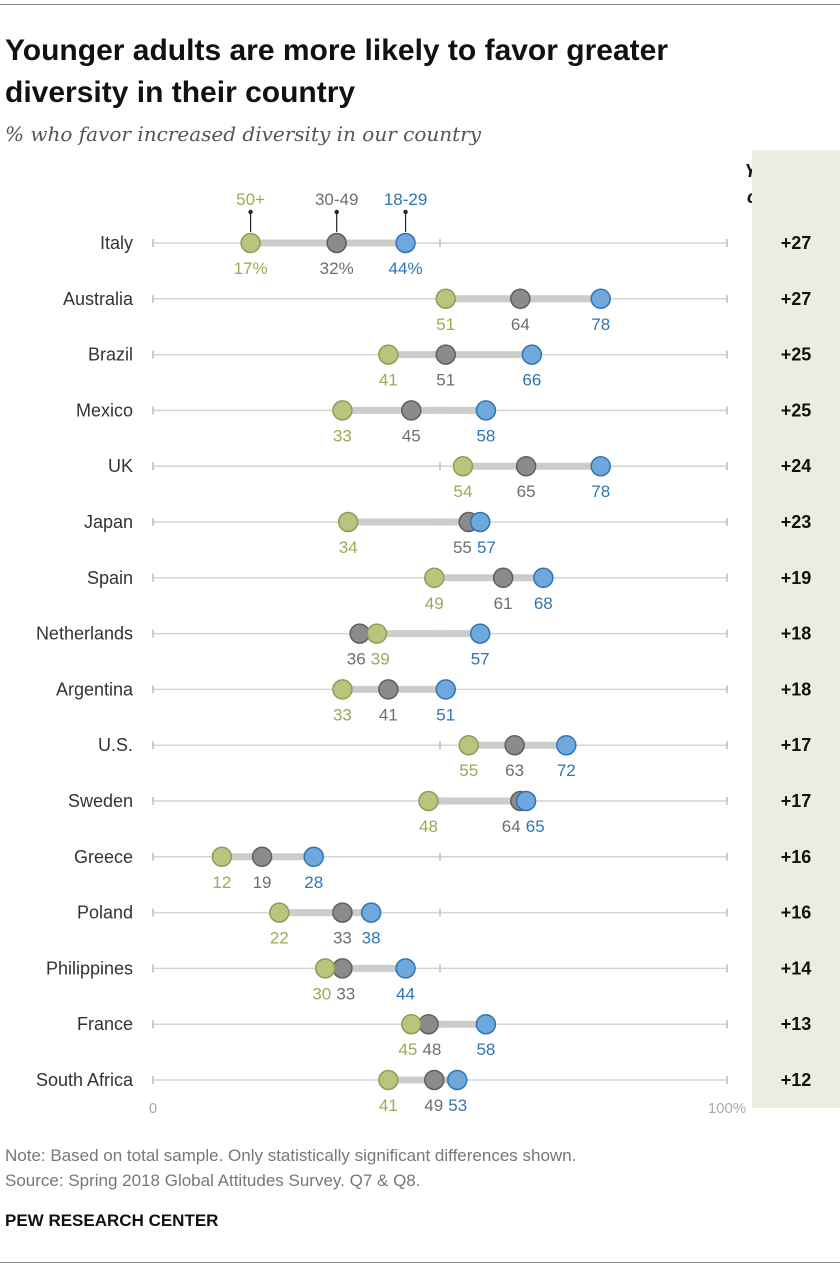 This screenshot has width=840, height=1270. I want to click on country-label: France, so click(105, 1024).